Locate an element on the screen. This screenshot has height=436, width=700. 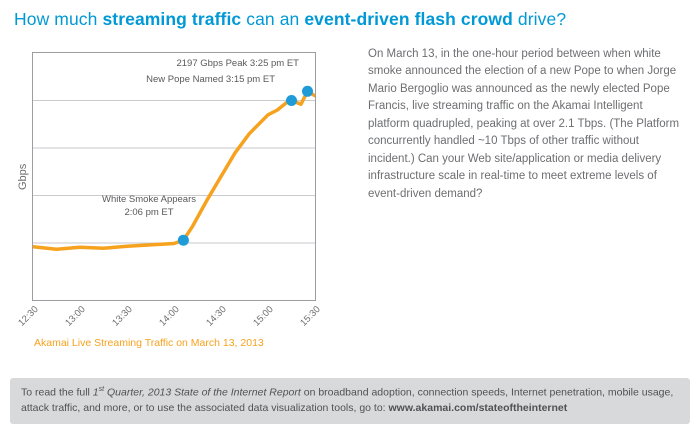
x-tick-label: 12:30 is located at coordinates (28, 316).